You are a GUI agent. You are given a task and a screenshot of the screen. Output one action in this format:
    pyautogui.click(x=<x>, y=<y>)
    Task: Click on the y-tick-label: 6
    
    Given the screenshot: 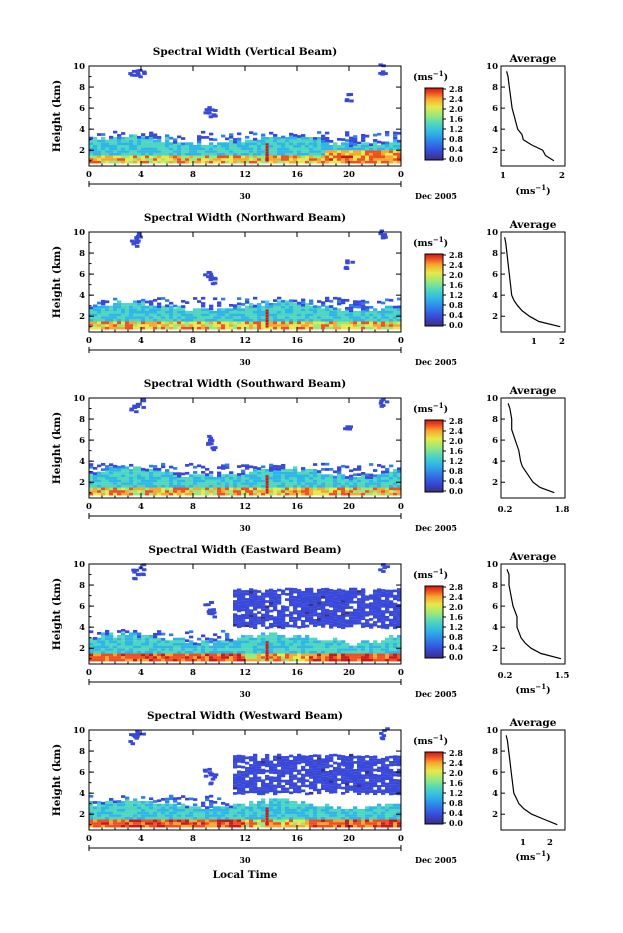 What is the action you would take?
    pyautogui.click(x=82, y=275)
    